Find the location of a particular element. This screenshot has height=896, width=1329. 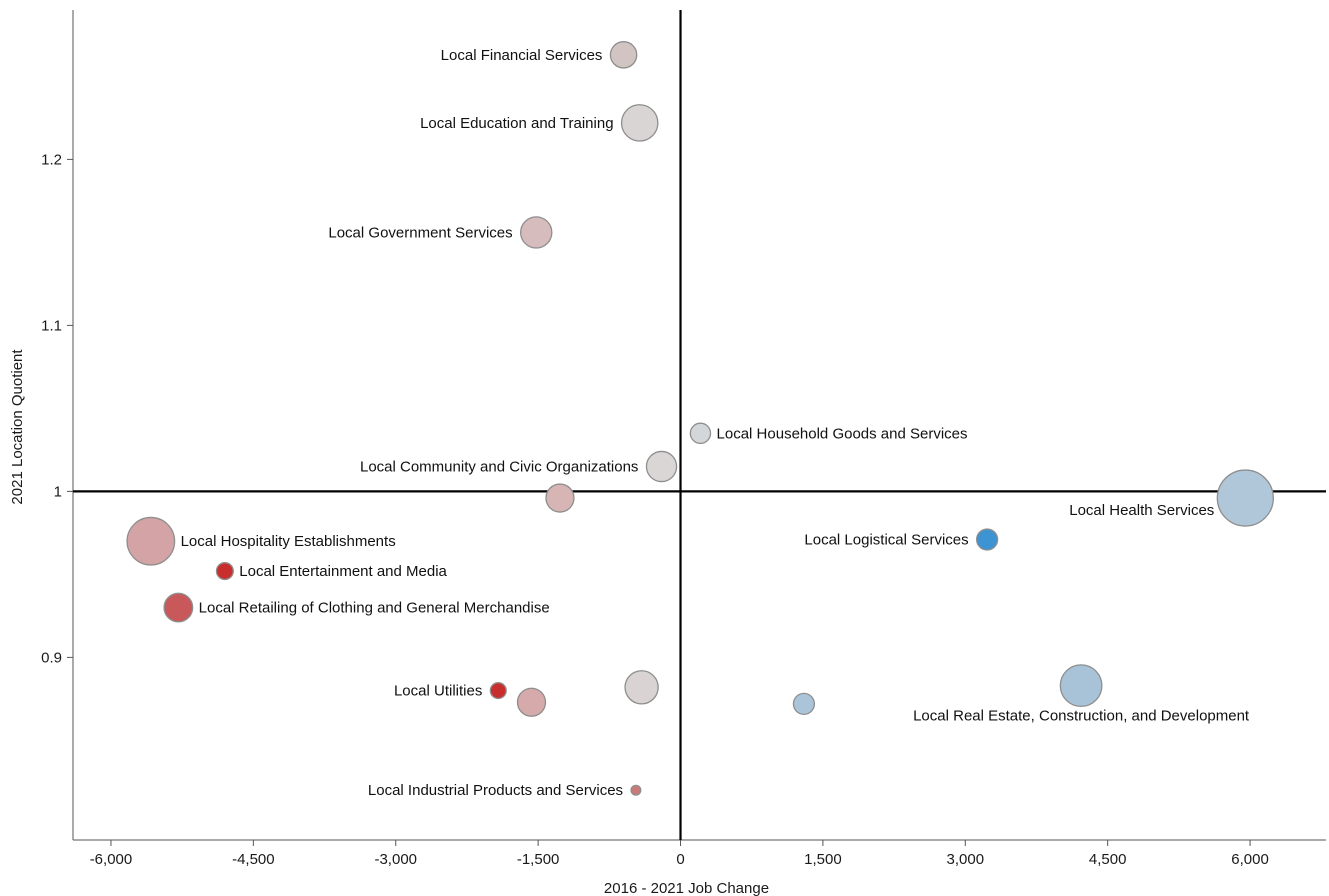

bubble-label: Local Household Goods and Services is located at coordinates (842, 433).